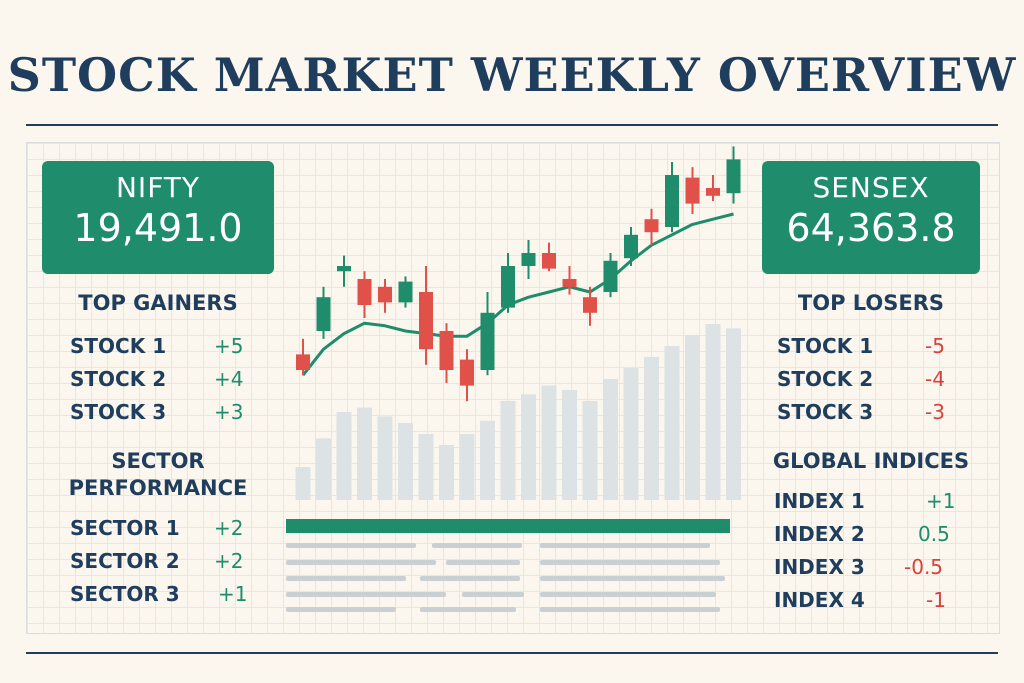 The height and width of the screenshot is (683, 1024). Describe the element at coordinates (935, 346) in the screenshot. I see `loser-change: -5` at that location.